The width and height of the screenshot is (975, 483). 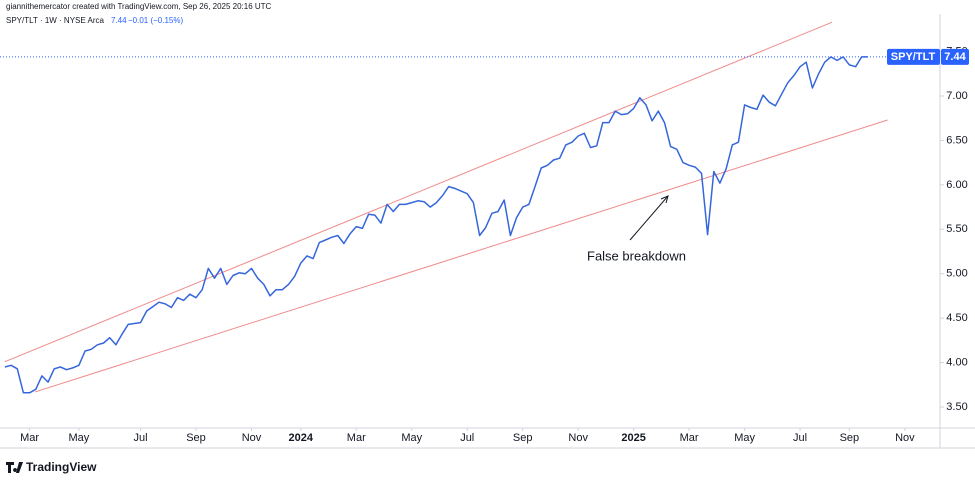 I want to click on logo: TradingView, so click(x=51, y=467).